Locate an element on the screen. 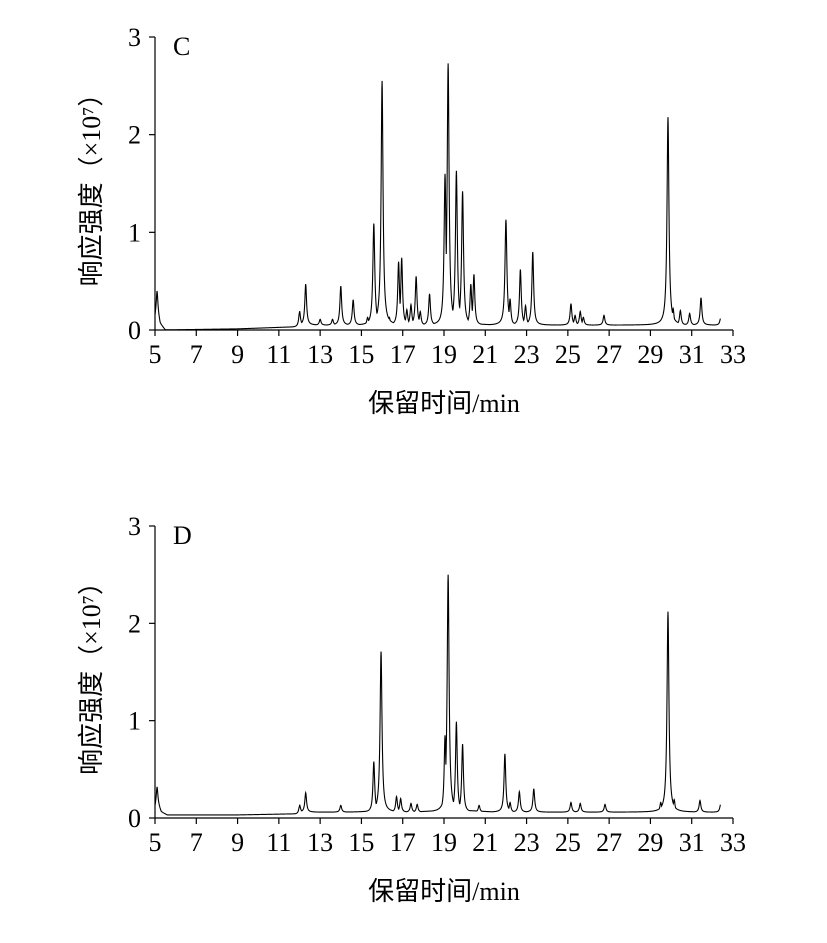 The width and height of the screenshot is (827, 943). panel-label: C is located at coordinates (181, 46).